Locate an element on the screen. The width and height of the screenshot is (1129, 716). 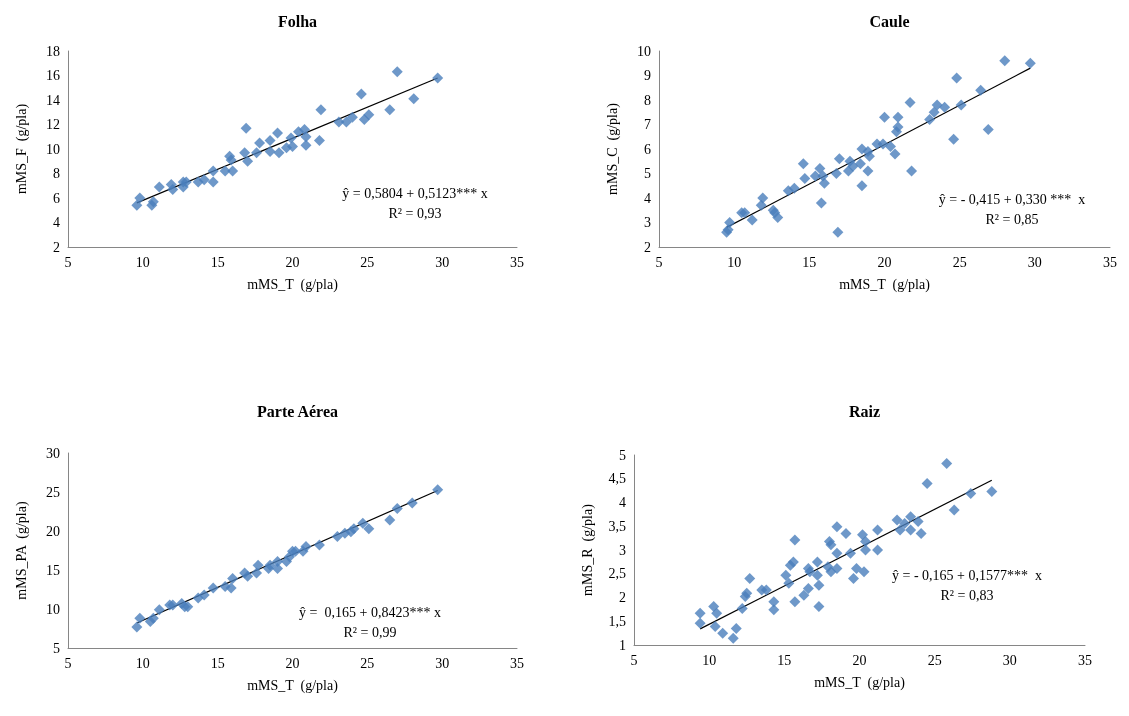
annotation: R² = 0,93 is located at coordinates (415, 213).